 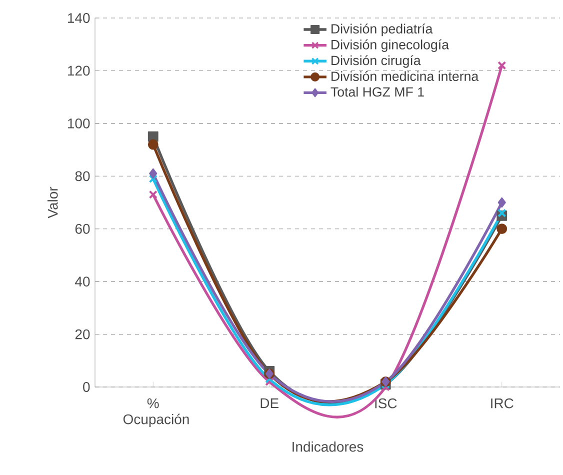 What do you see at coordinates (156, 412) in the screenshot?
I see `x-tick-label: % Ocupación` at bounding box center [156, 412].